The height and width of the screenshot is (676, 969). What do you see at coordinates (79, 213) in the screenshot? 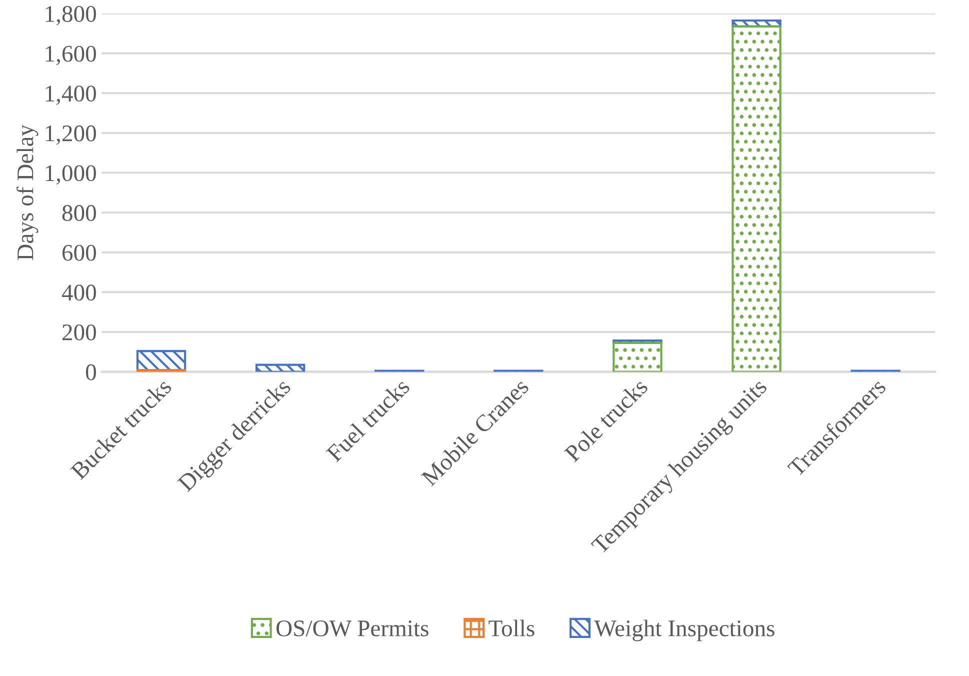
I see `y-tick-label: 800` at bounding box center [79, 213].